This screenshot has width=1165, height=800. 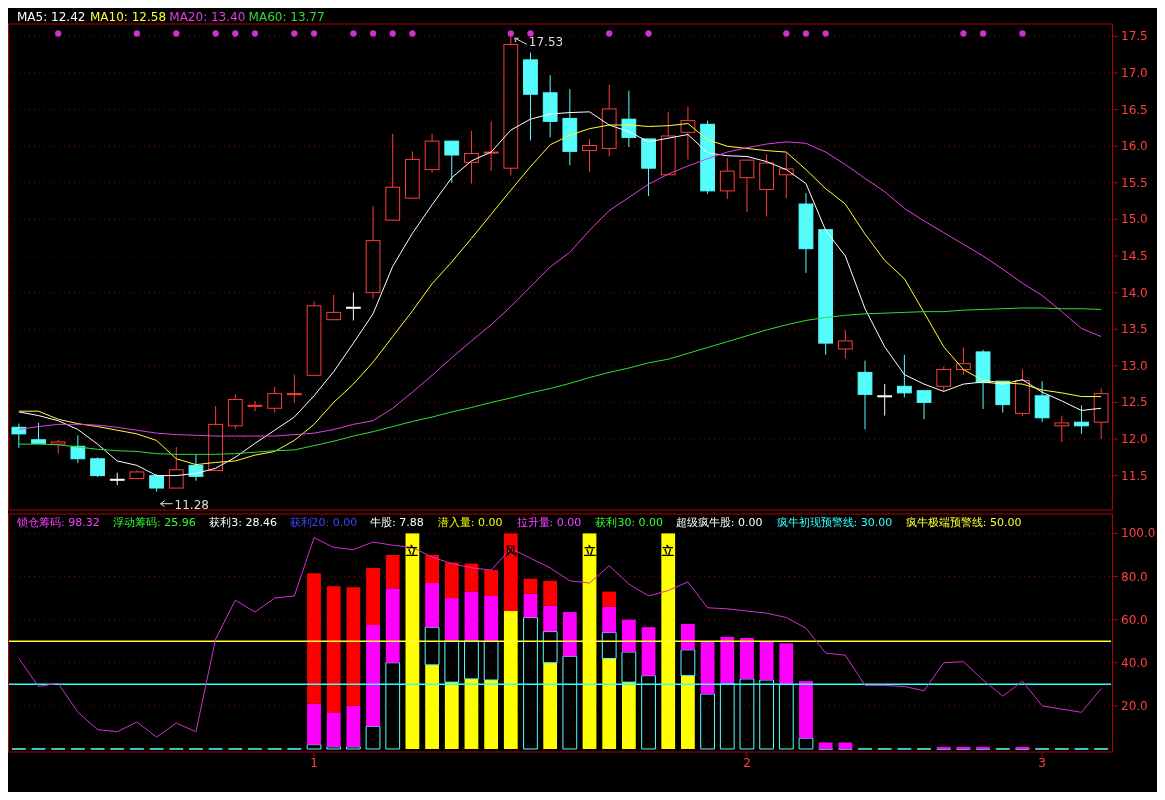 I want to click on x-tick-label: 2, so click(x=747, y=763).